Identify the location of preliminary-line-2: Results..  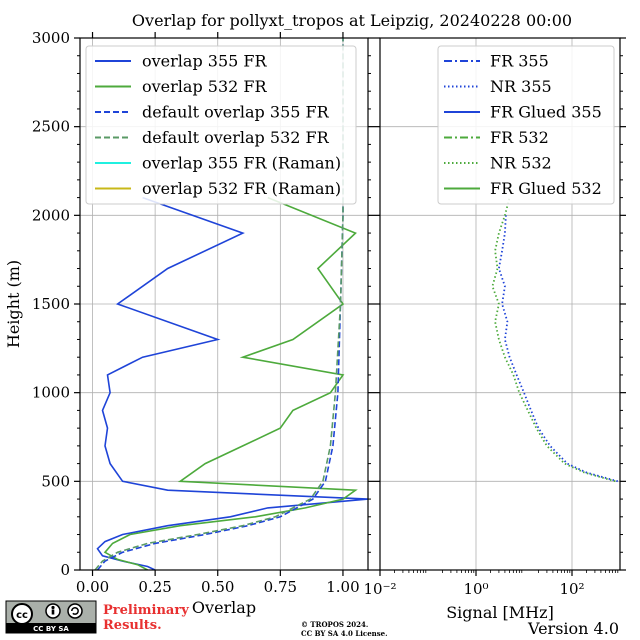
(132, 625).